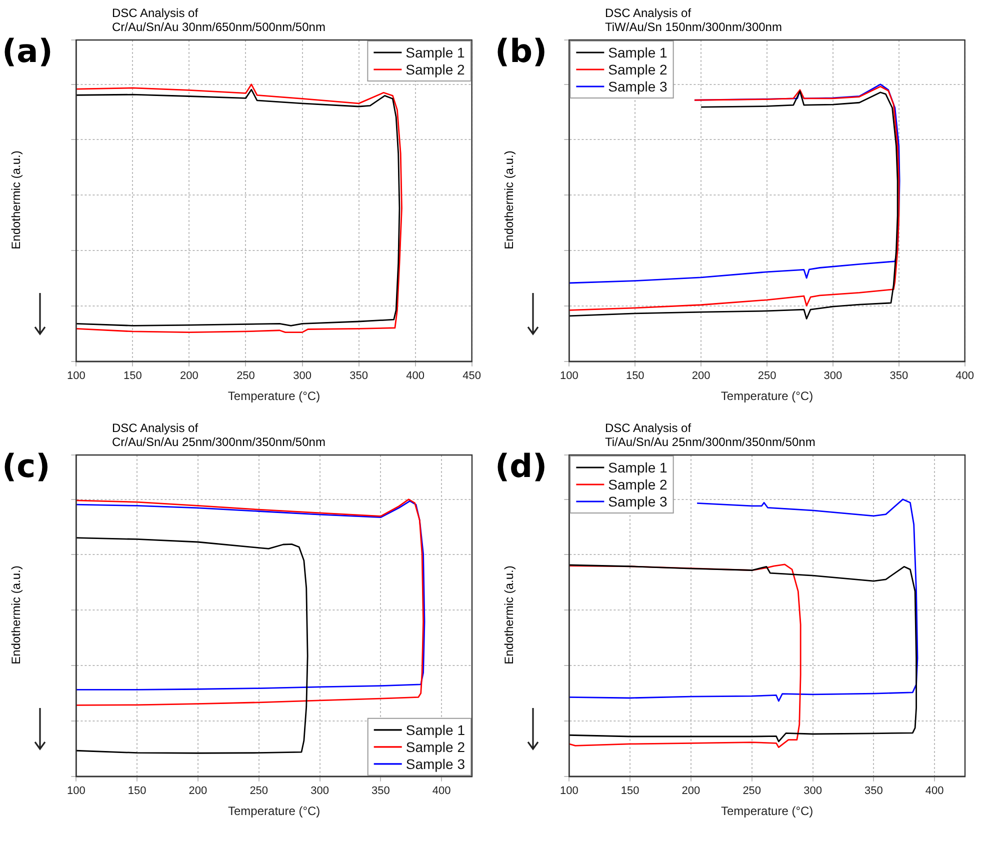 The height and width of the screenshot is (843, 987). What do you see at coordinates (710, 435) in the screenshot?
I see `chart-title: DSC Analysis of Ti/Au/Sn/Au 25nm/300nm/350nm/50nm` at bounding box center [710, 435].